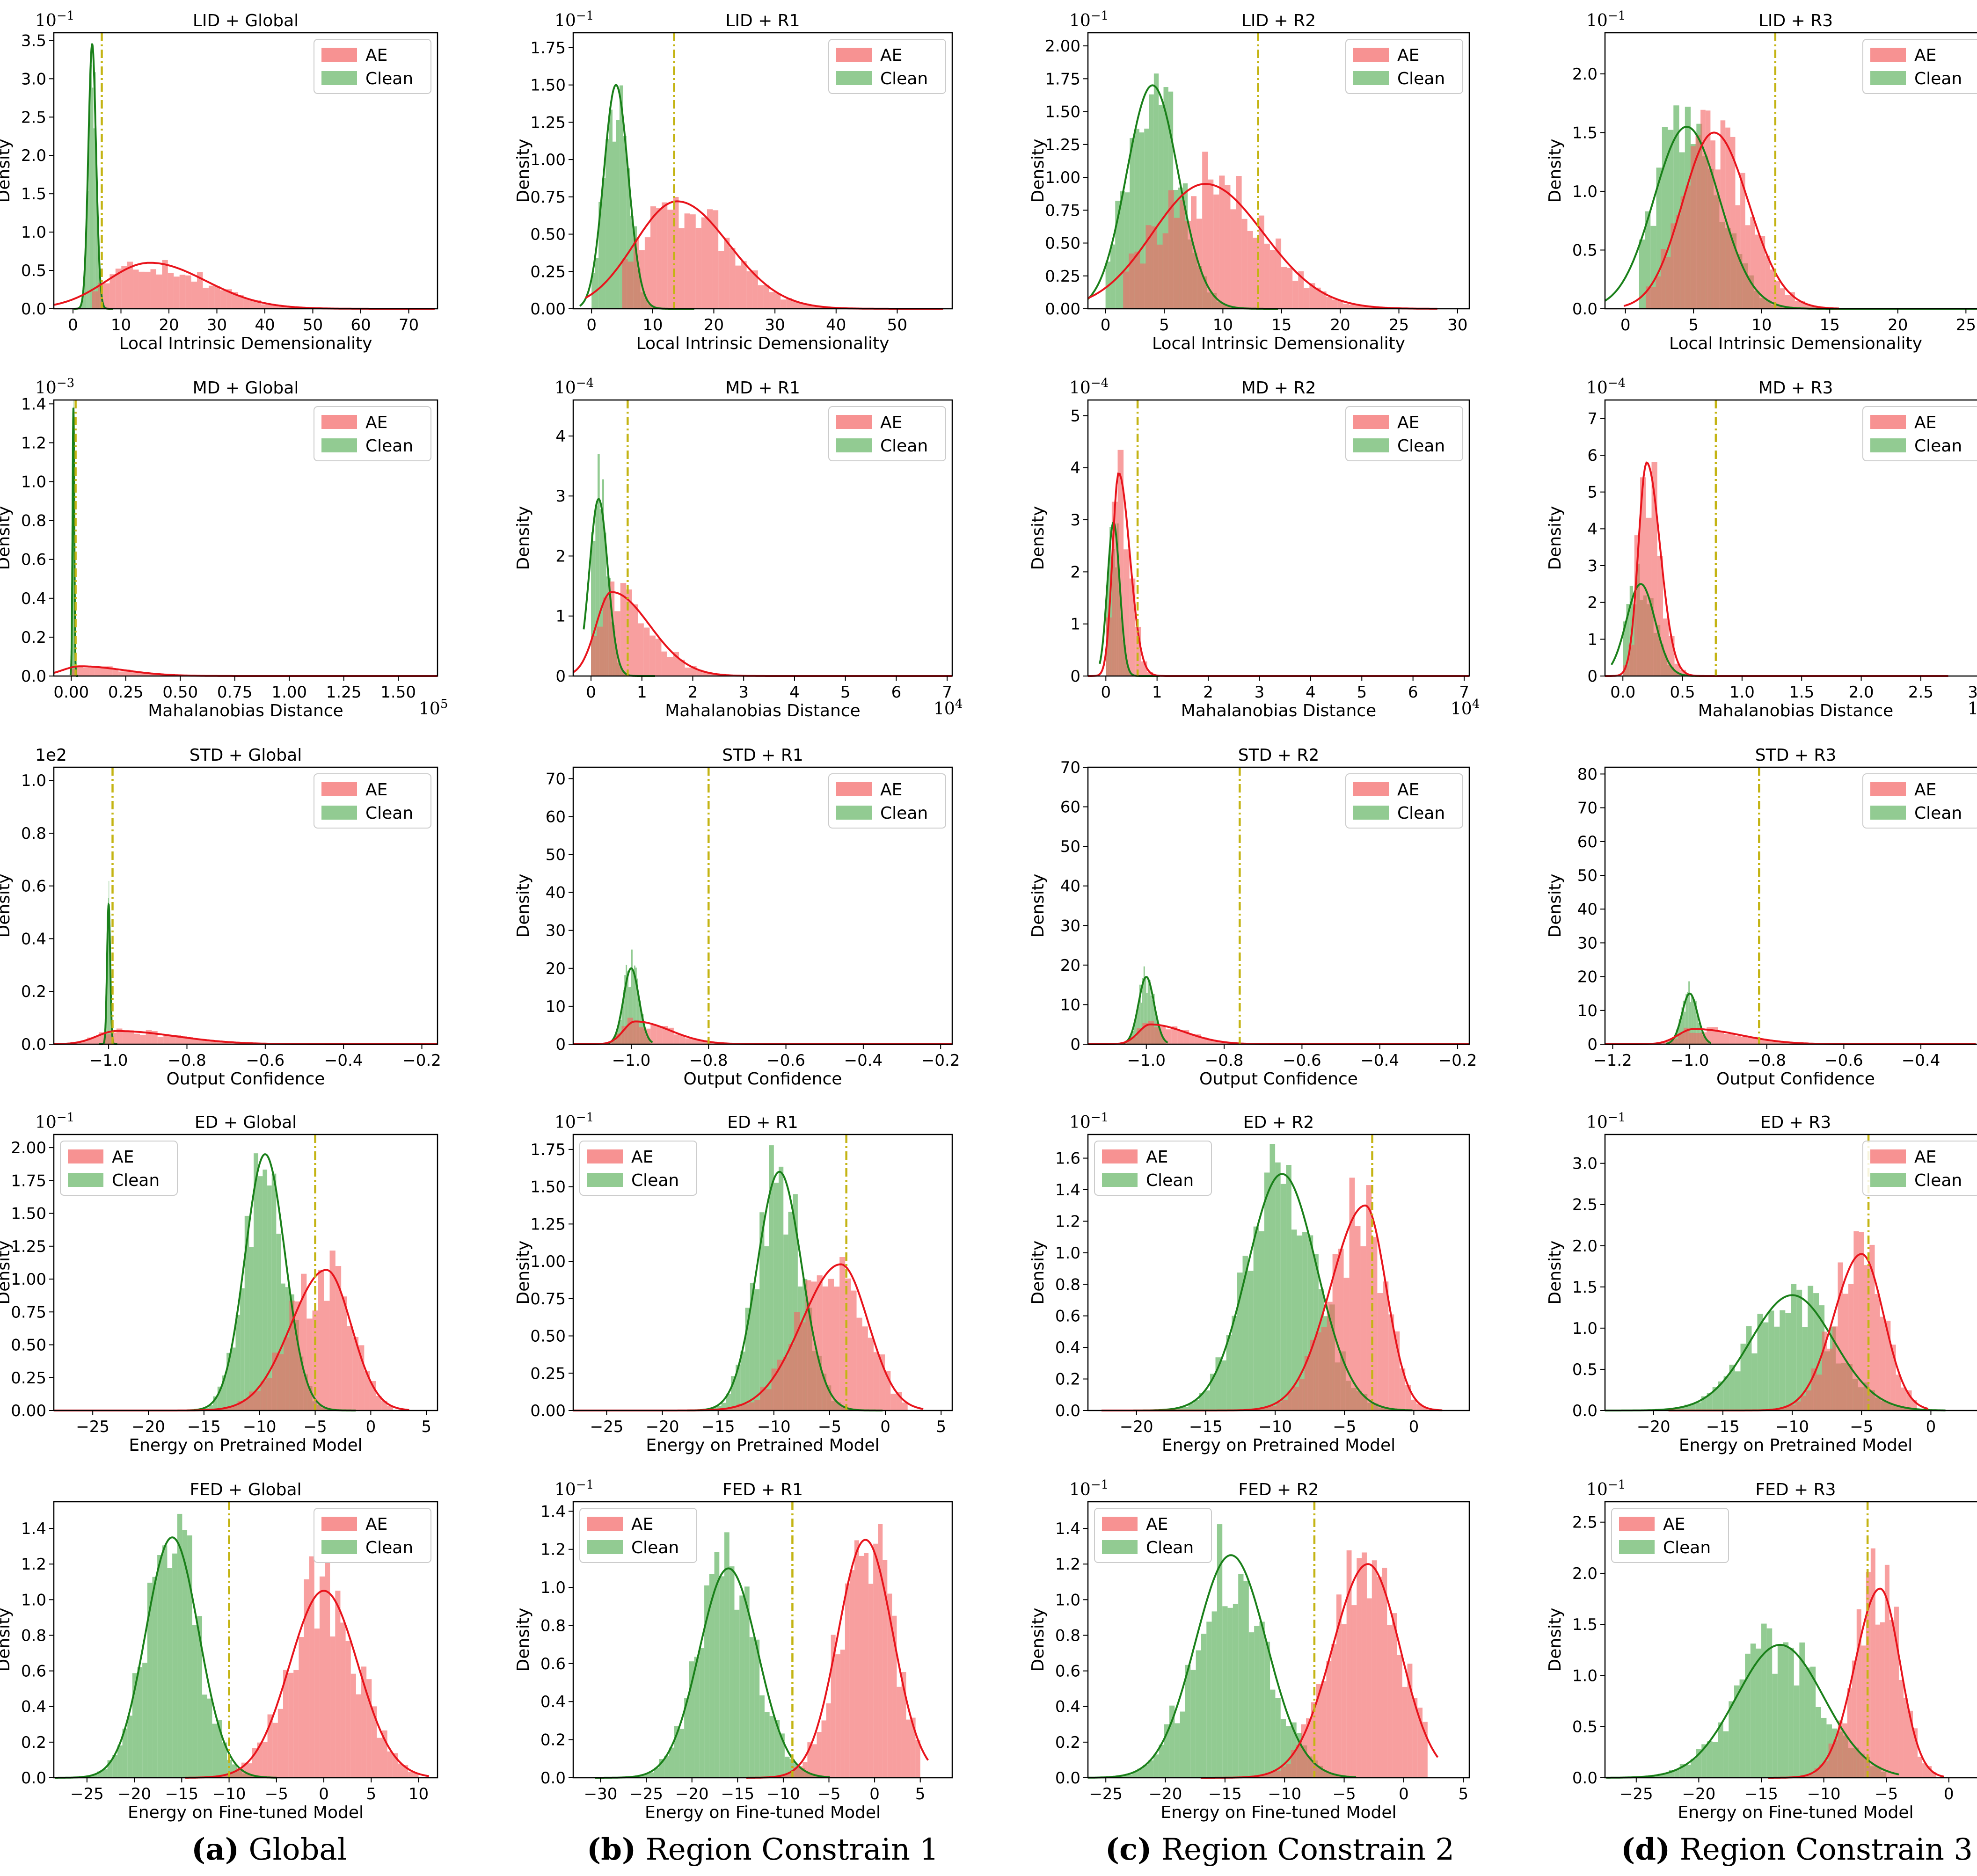 The height and width of the screenshot is (1876, 1977). What do you see at coordinates (1340, 325) in the screenshot?
I see `x-tick-label: 20` at bounding box center [1340, 325].